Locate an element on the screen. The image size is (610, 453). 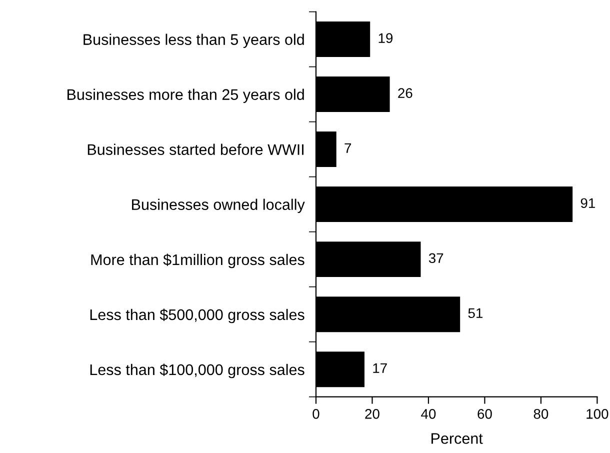
data-label: 91 is located at coordinates (587, 203).